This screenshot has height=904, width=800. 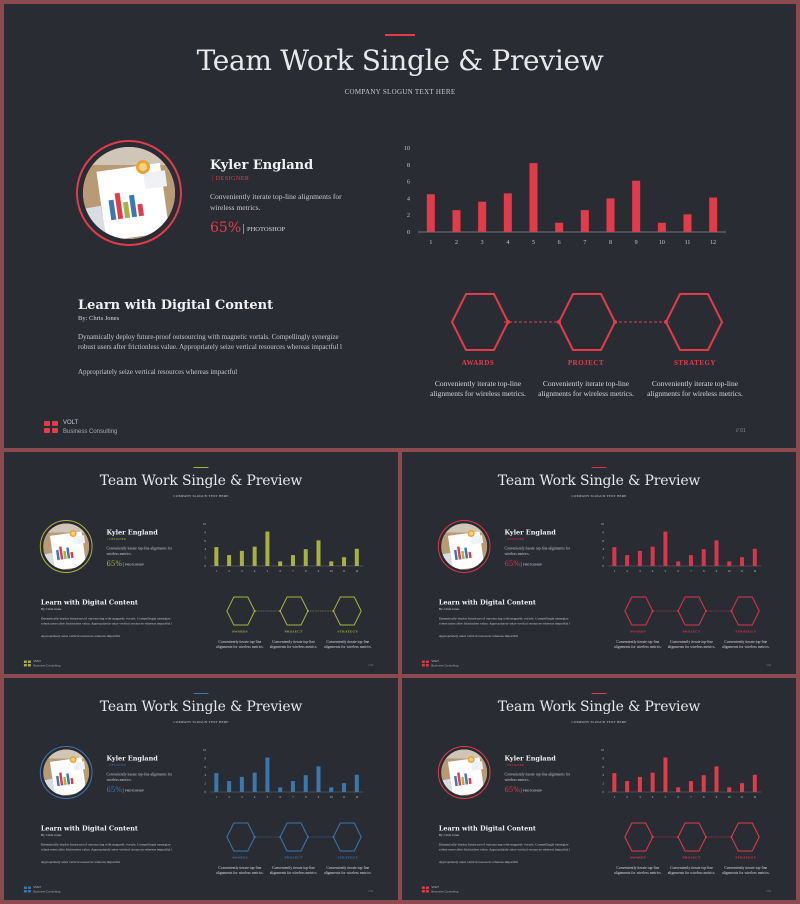 I want to click on slide-slogan: COMPANY SLOGUN TEXT HERE, so click(x=201, y=722).